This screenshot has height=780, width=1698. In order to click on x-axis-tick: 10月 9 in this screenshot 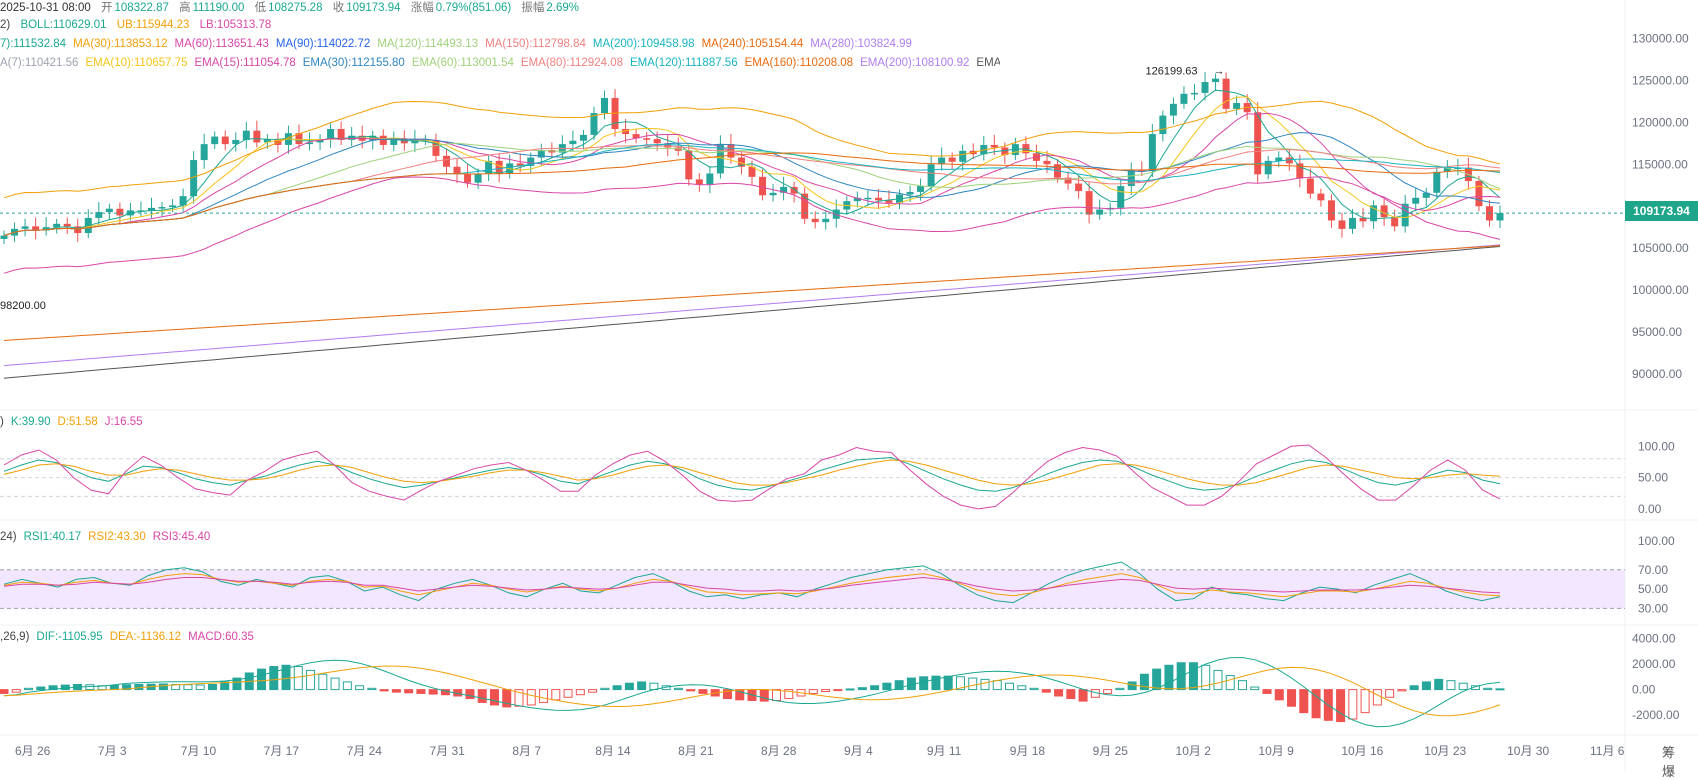, I will do `click(1276, 751)`.